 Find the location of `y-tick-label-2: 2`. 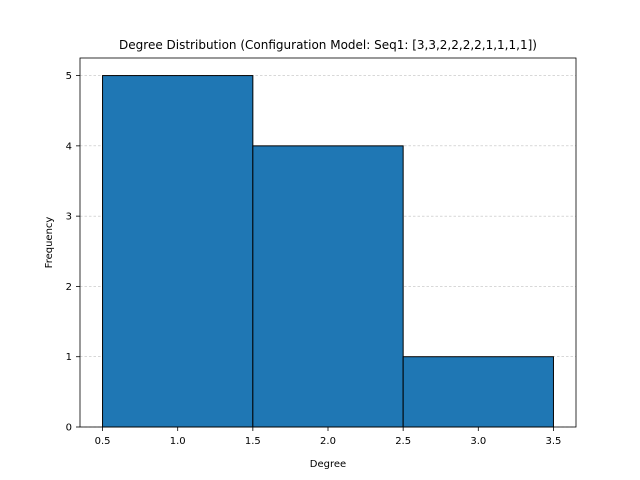

y-tick-label-2: 2 is located at coordinates (69, 287).